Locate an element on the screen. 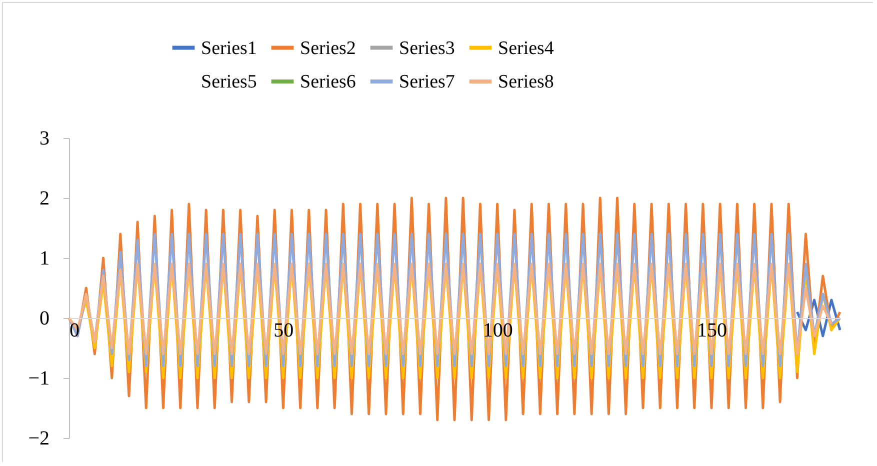 This screenshot has height=466, width=877. legend-label: Series2 is located at coordinates (328, 48).